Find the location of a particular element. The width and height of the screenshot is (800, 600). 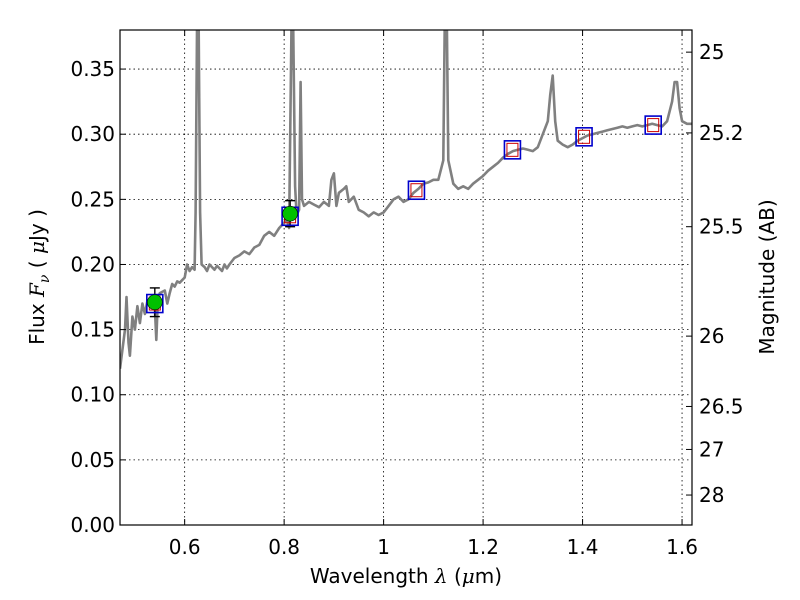

x-tick-label: 1.6 is located at coordinates (682, 547).